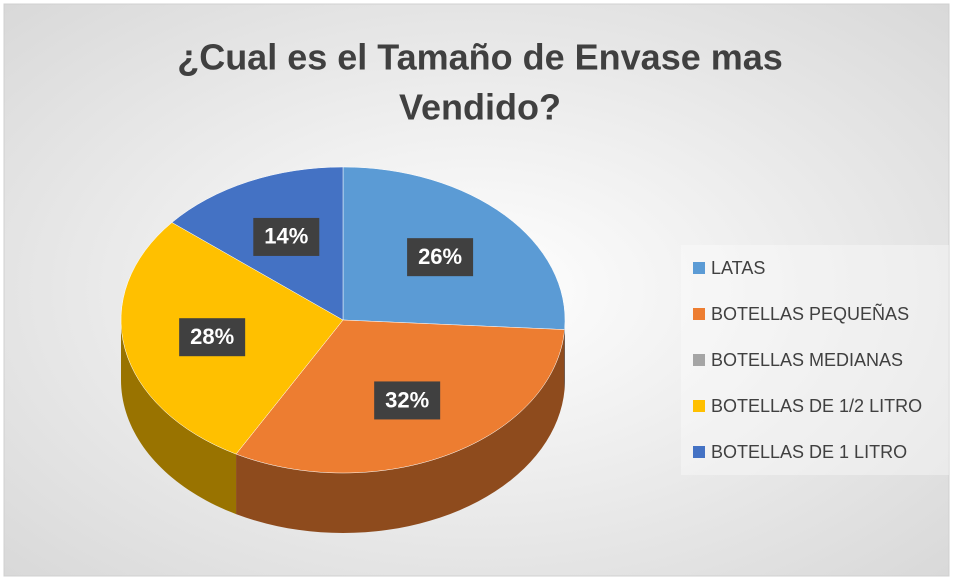 Image resolution: width=954 pixels, height=585 pixels. Describe the element at coordinates (480, 107) in the screenshot. I see `chart-title: Vendido?` at that location.